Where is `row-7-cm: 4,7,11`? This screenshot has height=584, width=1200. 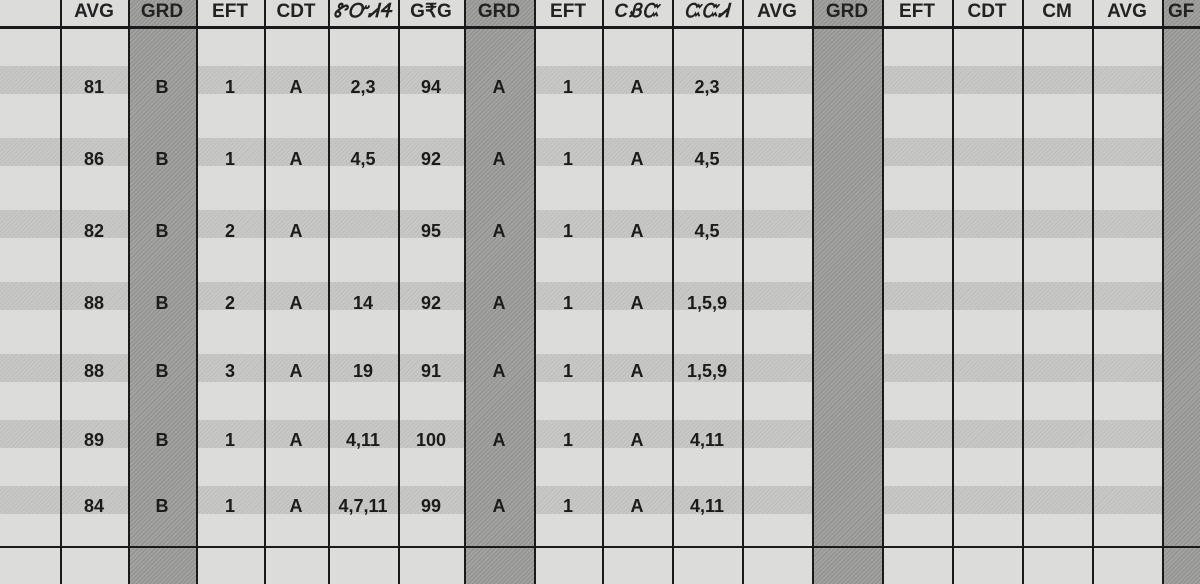 row-7-cm: 4,7,11 is located at coordinates (363, 506).